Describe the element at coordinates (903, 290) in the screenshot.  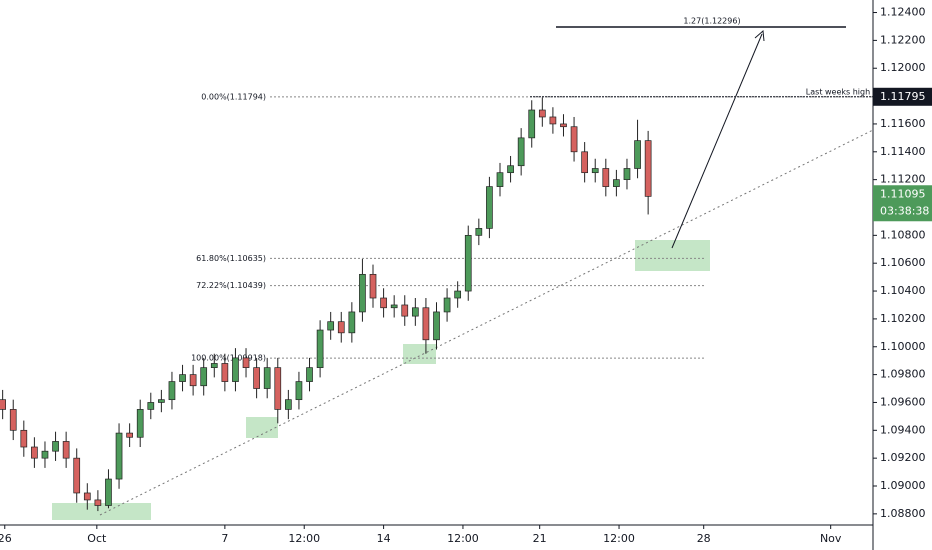
I see `y-tick-label: 1.10400` at that location.